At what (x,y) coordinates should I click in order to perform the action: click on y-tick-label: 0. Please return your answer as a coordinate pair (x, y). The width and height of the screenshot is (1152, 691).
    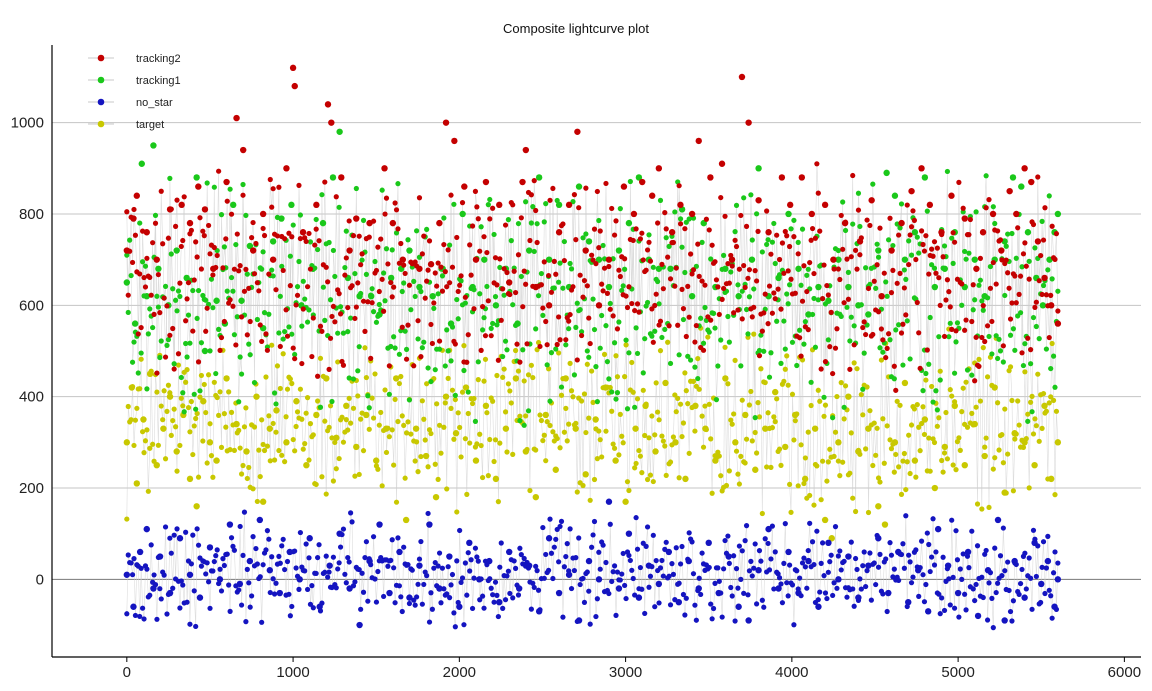
    Looking at the image, I should click on (40, 579).